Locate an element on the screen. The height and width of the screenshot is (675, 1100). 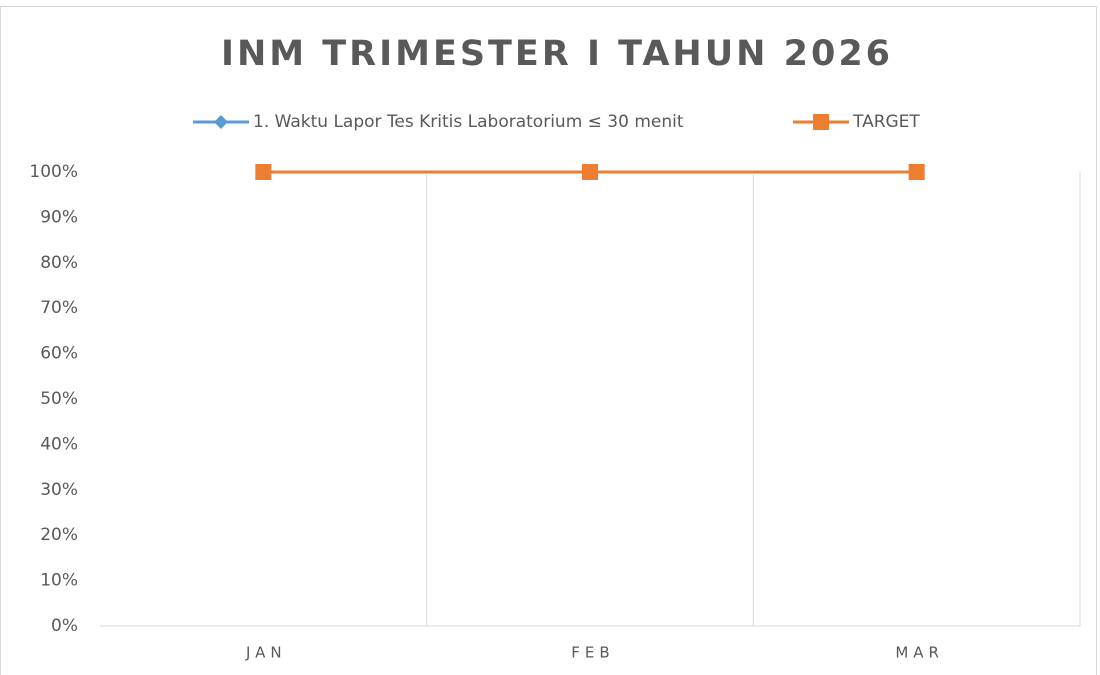
chart-title: INM TRIMESTER I TAHUN 2026 is located at coordinates (557, 54).